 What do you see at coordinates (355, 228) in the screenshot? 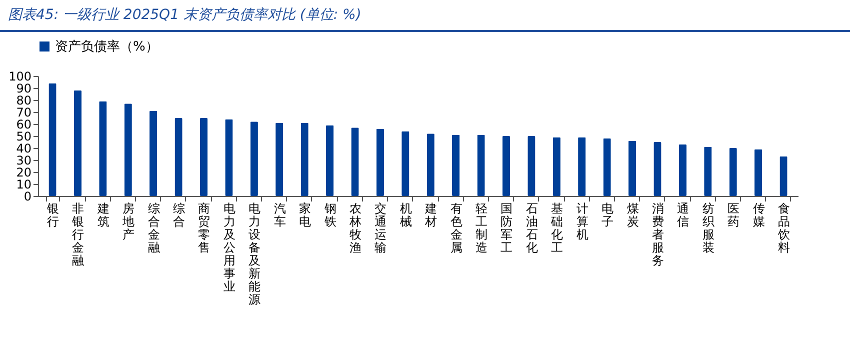
I see `x-tick-label: 农林牧渔` at bounding box center [355, 228].